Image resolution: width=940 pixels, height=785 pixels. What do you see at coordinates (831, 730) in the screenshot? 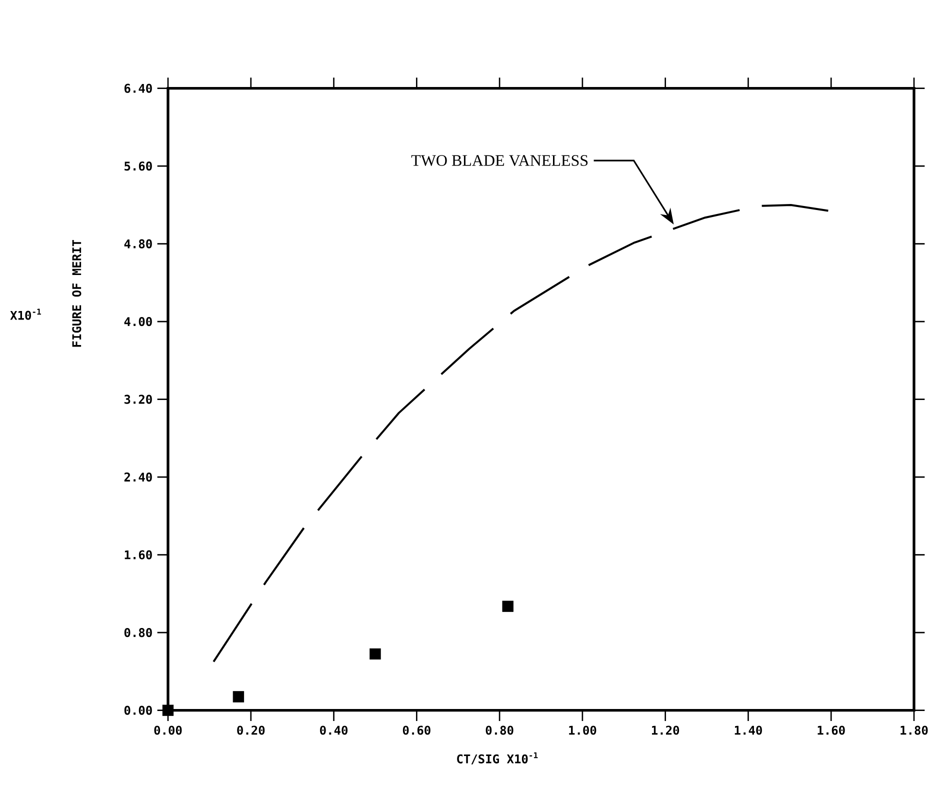
I see `x-tick-label: 1.60` at bounding box center [831, 730].